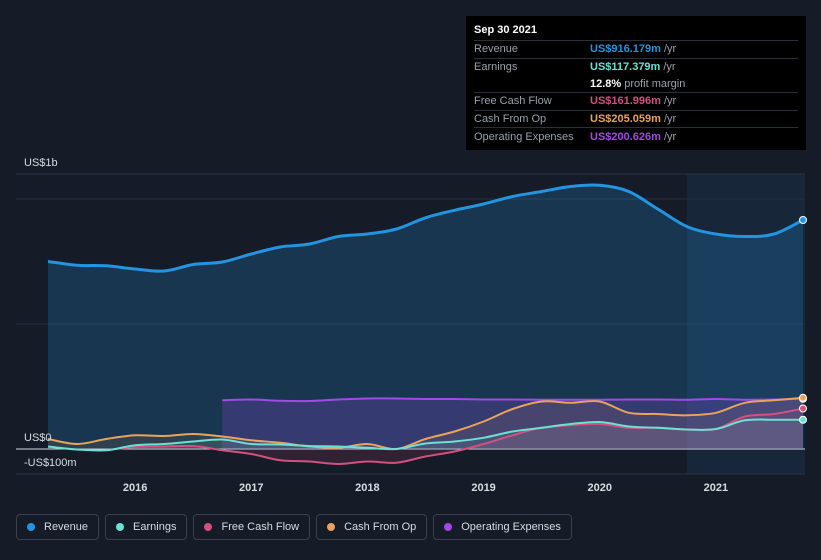  What do you see at coordinates (625, 101) in the screenshot?
I see `tooltip-value: US$161.996m` at bounding box center [625, 101].